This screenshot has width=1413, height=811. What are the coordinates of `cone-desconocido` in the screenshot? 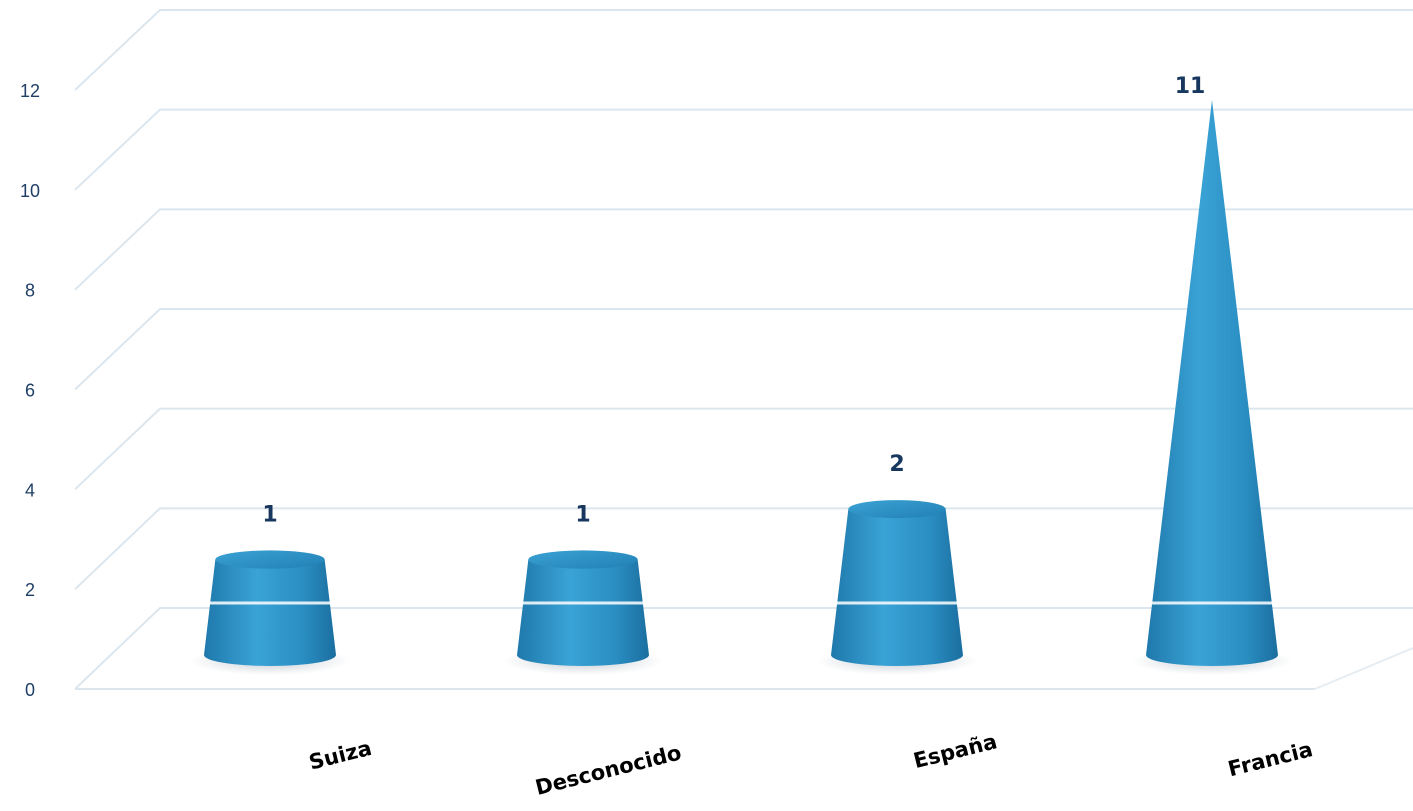 It's located at (583, 612).